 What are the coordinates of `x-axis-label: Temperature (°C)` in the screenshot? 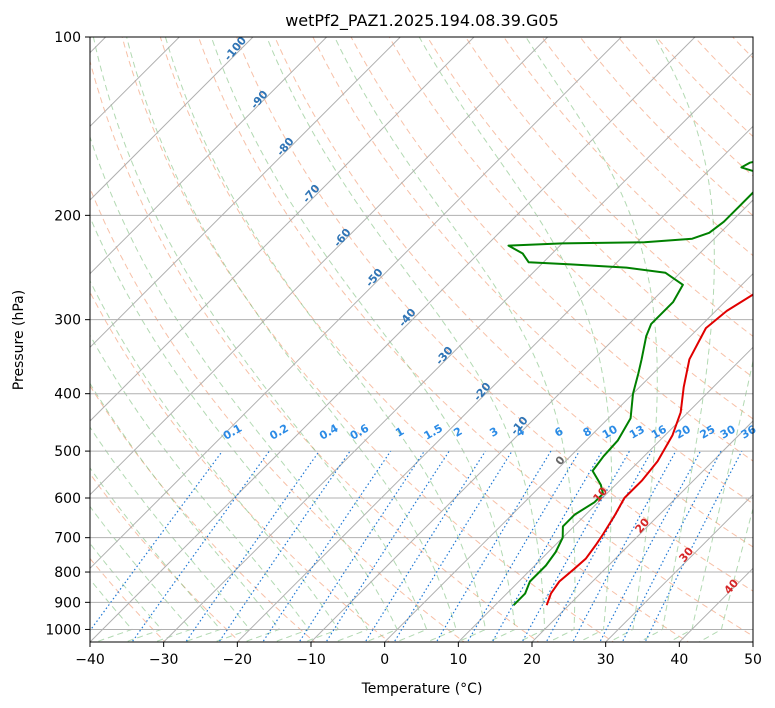 It's located at (422, 689).